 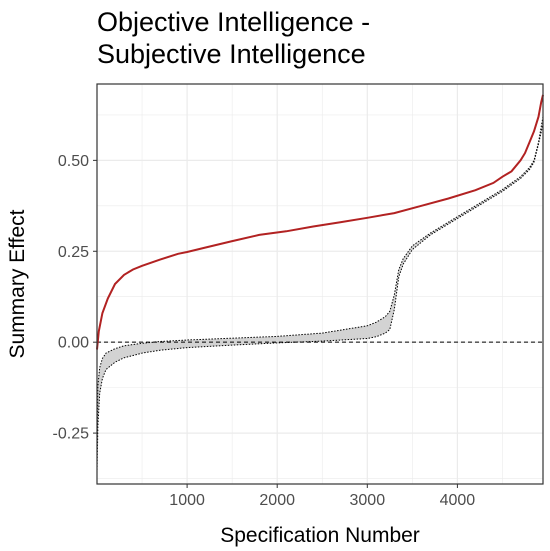 I want to click on y-axis-title: Summary Effect, so click(x=17, y=283).